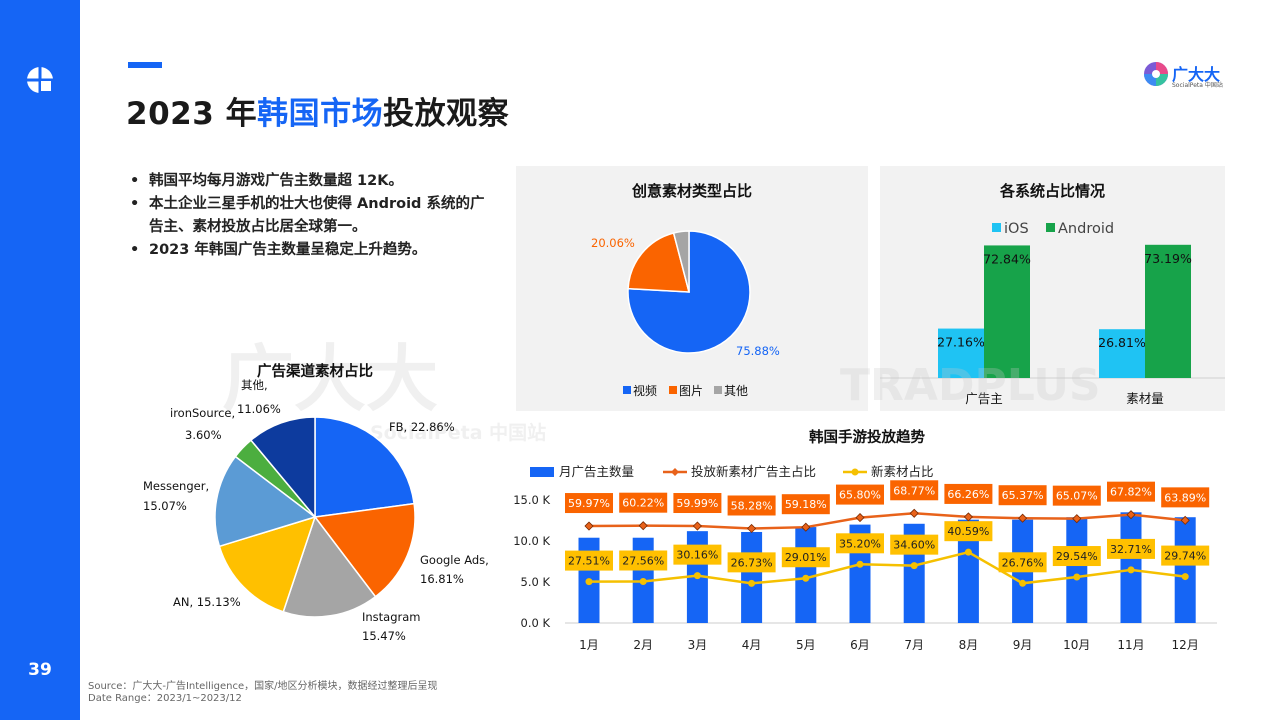 The image size is (1280, 720). Describe the element at coordinates (806, 504) in the screenshot. I see `line-data-label: 59.18%` at that location.